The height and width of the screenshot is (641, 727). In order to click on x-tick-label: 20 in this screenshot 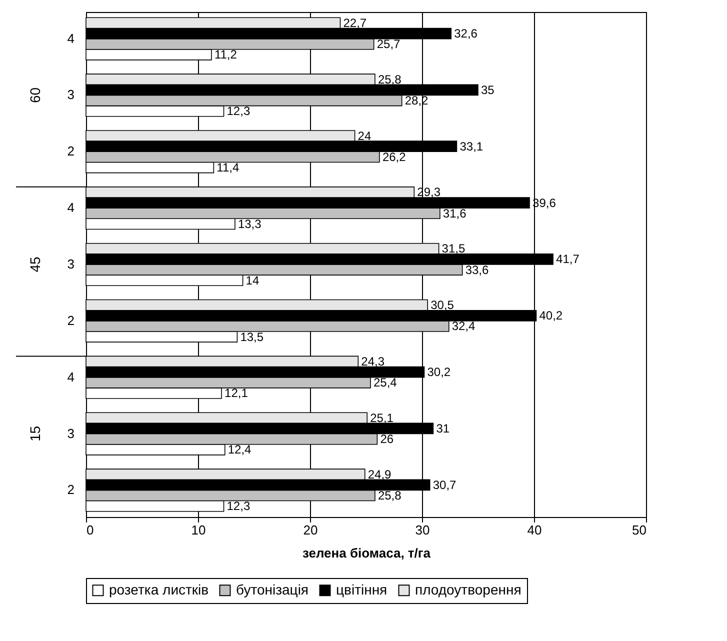, I will do `click(310, 530)`.